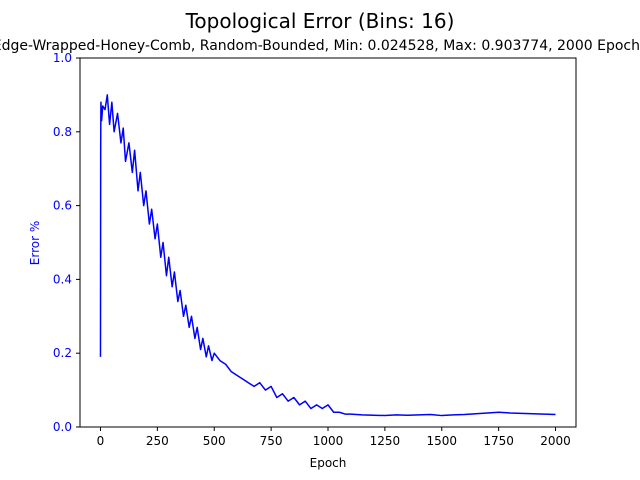  What do you see at coordinates (35, 243) in the screenshot?
I see `y-axis-label: Error %` at bounding box center [35, 243].